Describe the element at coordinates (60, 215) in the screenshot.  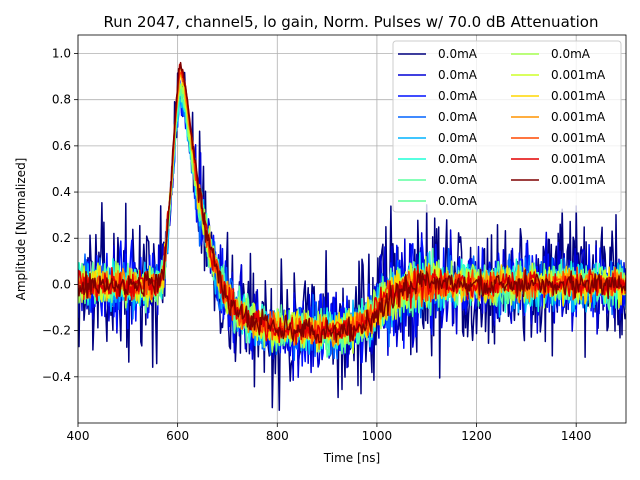
I see `y-axis: −0.4 −0.2 0.0 0.2 0.4 0.6 0.8 1.0` at that location.